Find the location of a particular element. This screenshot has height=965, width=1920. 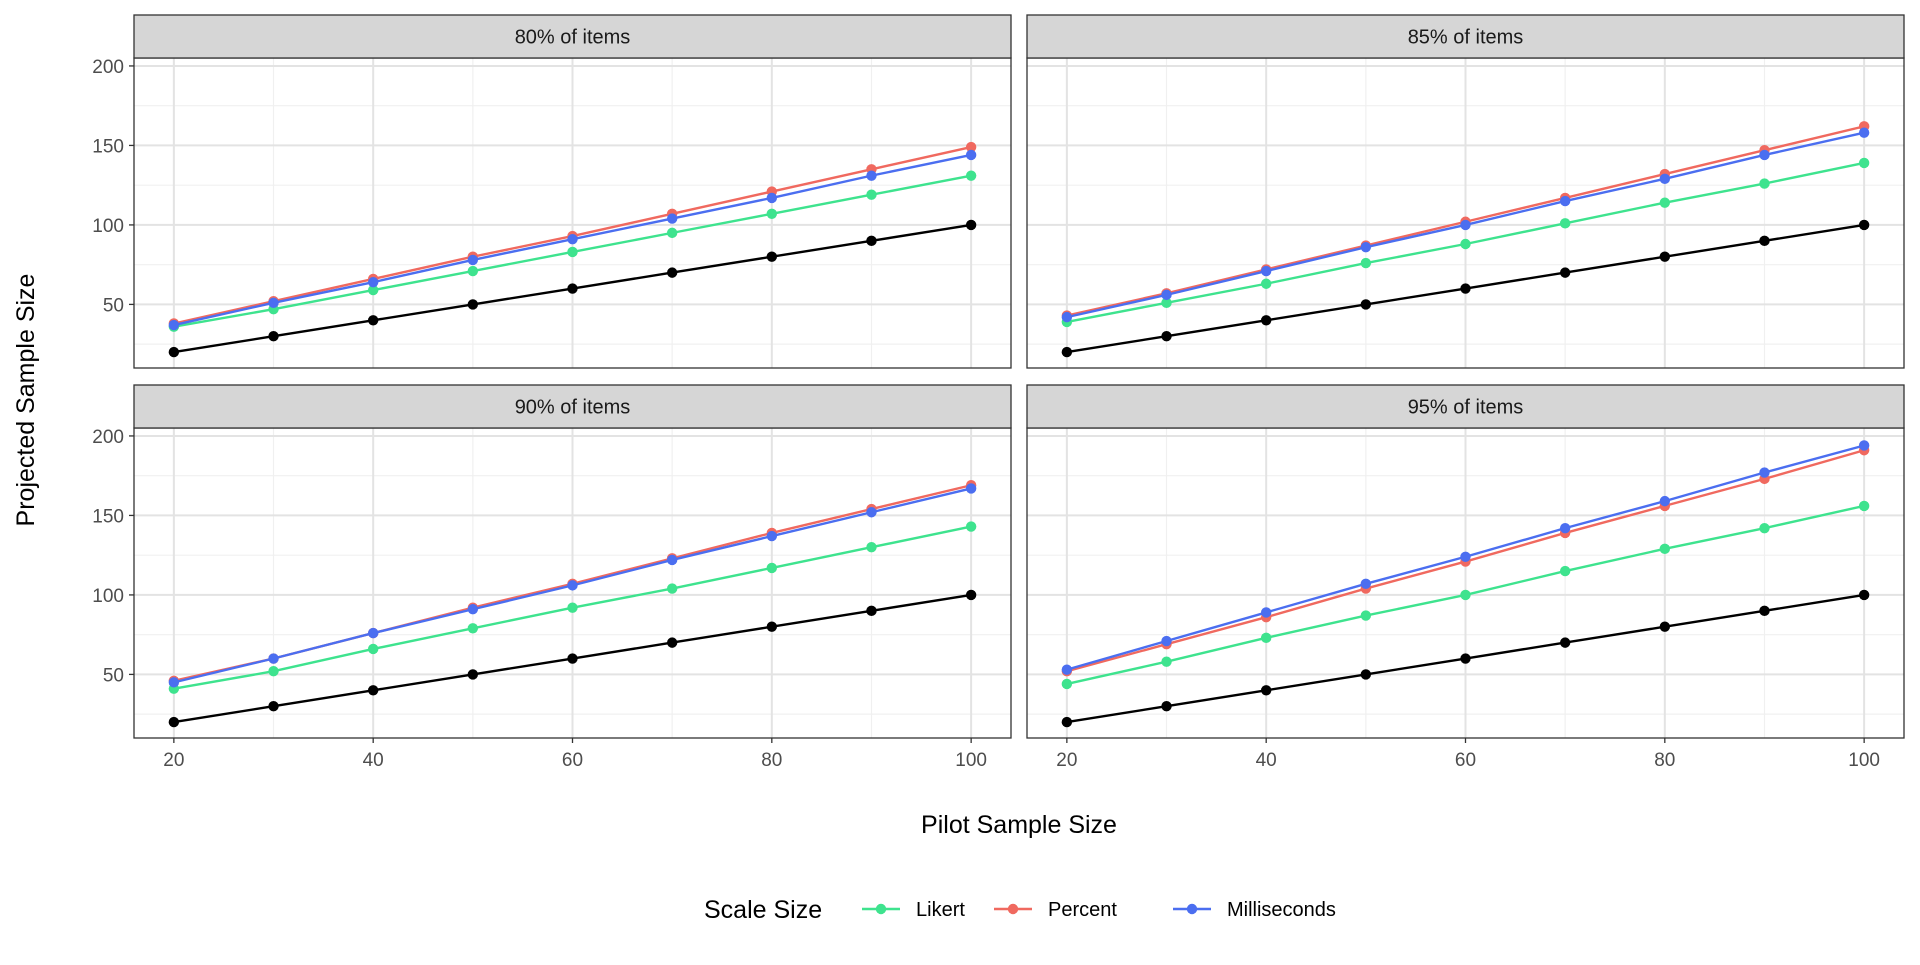

legend-entry-label: Likert is located at coordinates (940, 910).